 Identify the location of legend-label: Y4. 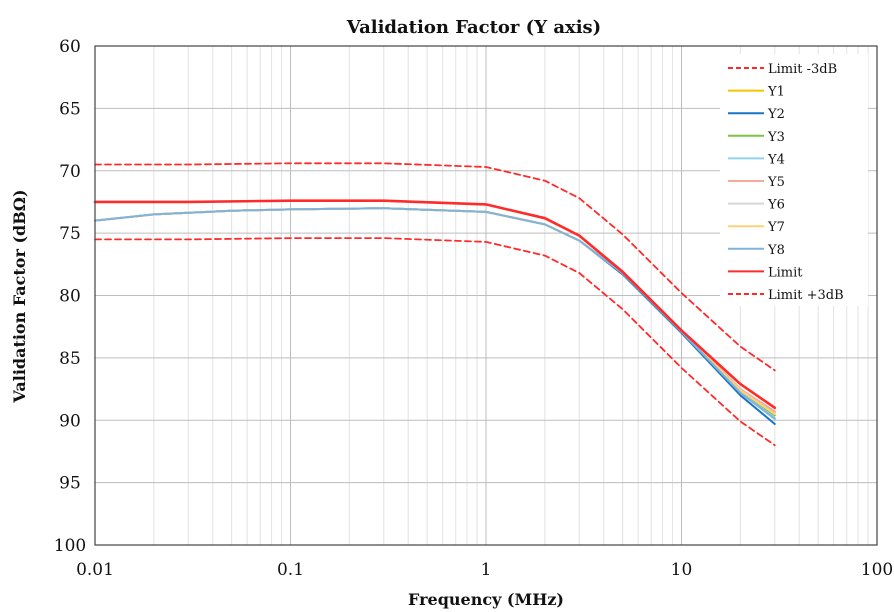
(776, 159).